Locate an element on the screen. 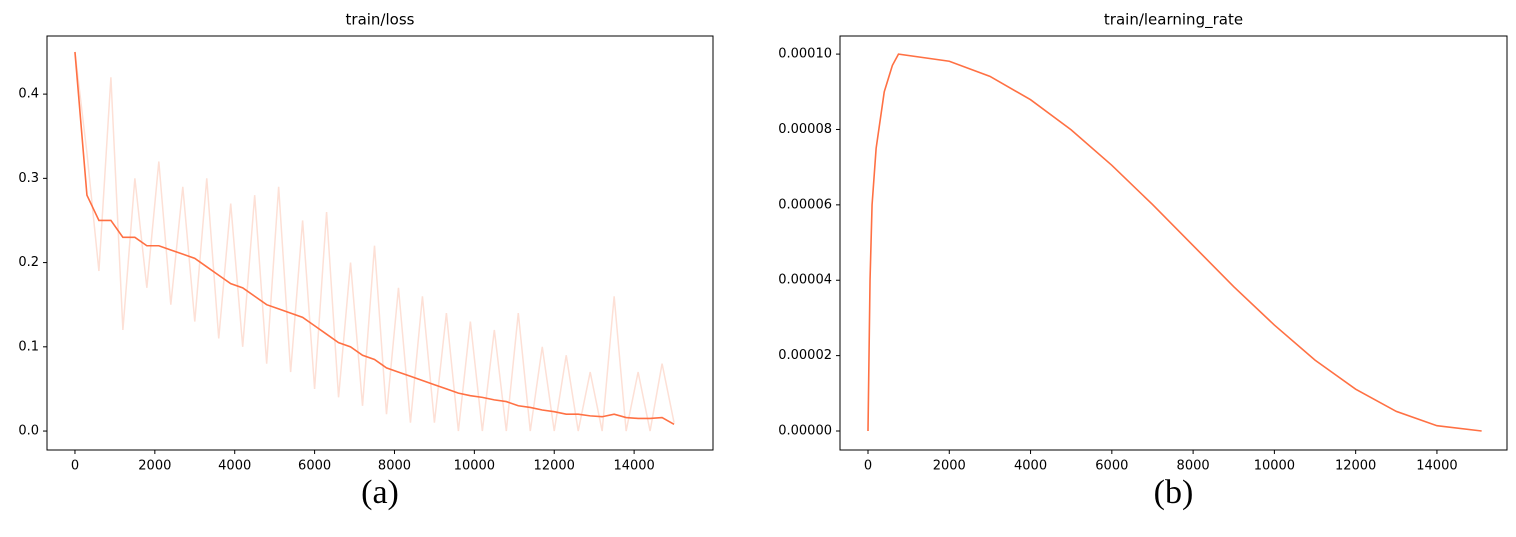  y-tick-label: 0.0 is located at coordinates (28, 431).